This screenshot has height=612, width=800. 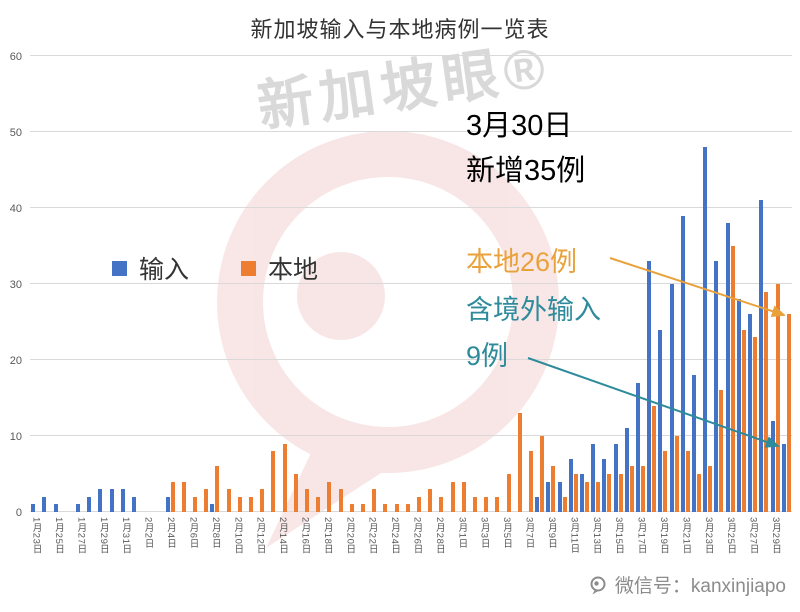 What do you see at coordinates (148, 533) in the screenshot?
I see `x-axis-label: 2月2日` at bounding box center [148, 533].